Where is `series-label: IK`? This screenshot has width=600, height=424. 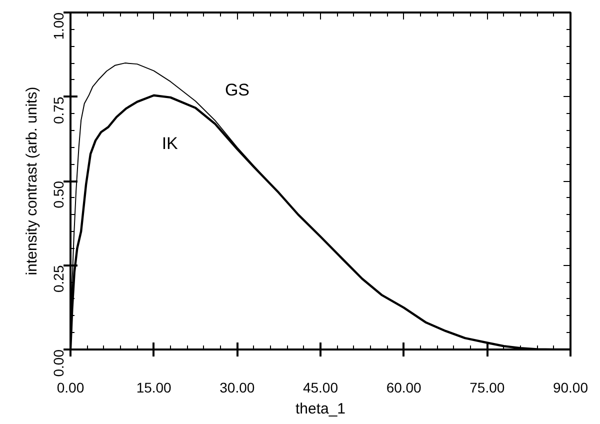 series-label: IK is located at coordinates (170, 143).